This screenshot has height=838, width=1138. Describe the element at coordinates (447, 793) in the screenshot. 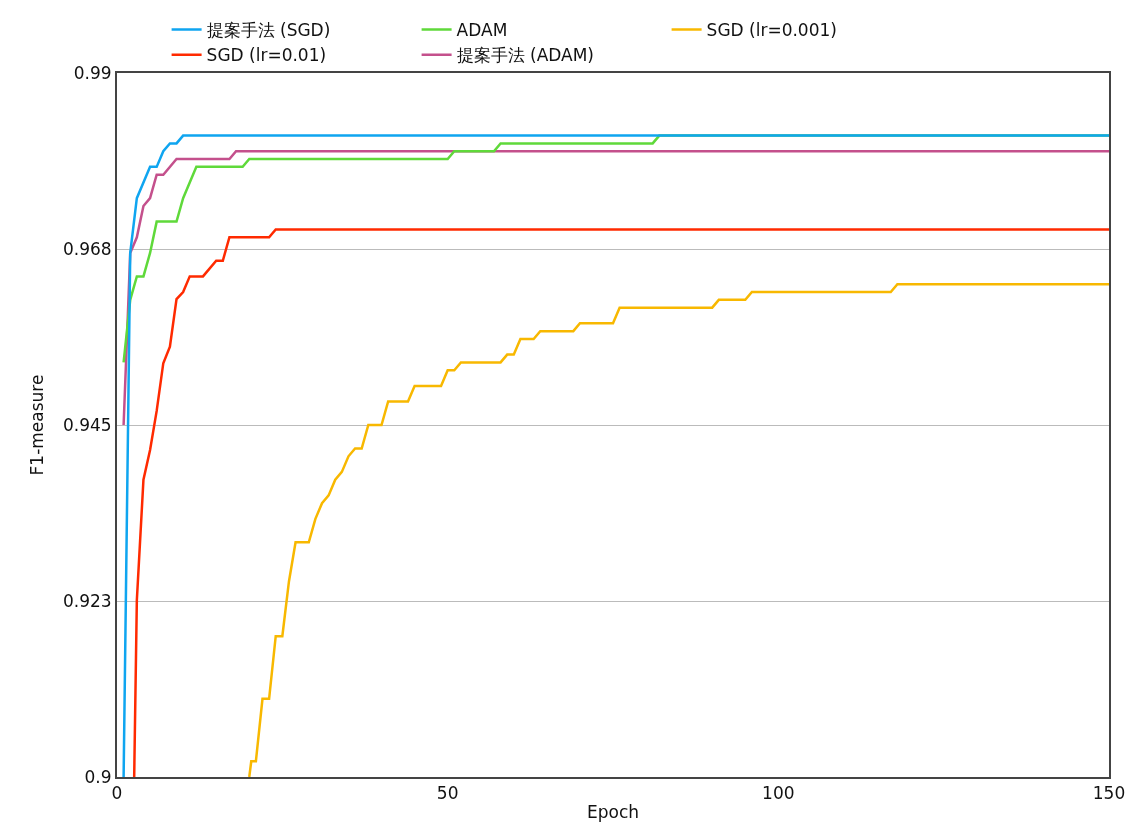

I see `x-tick-label: 50` at that location.